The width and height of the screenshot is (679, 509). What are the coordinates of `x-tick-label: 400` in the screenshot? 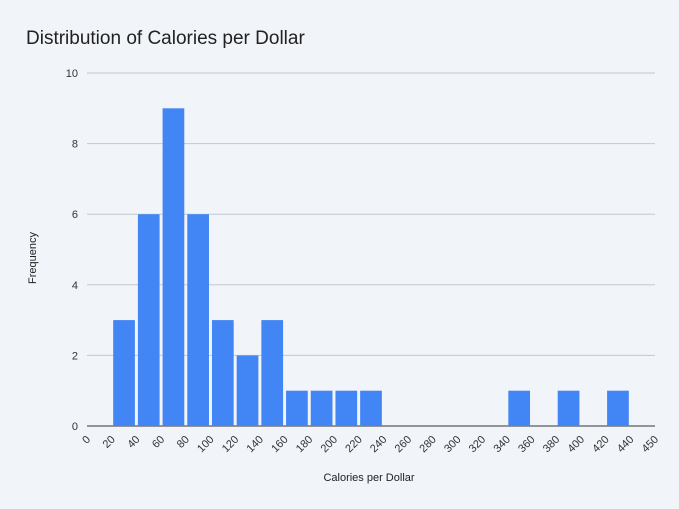 It's located at (576, 444).